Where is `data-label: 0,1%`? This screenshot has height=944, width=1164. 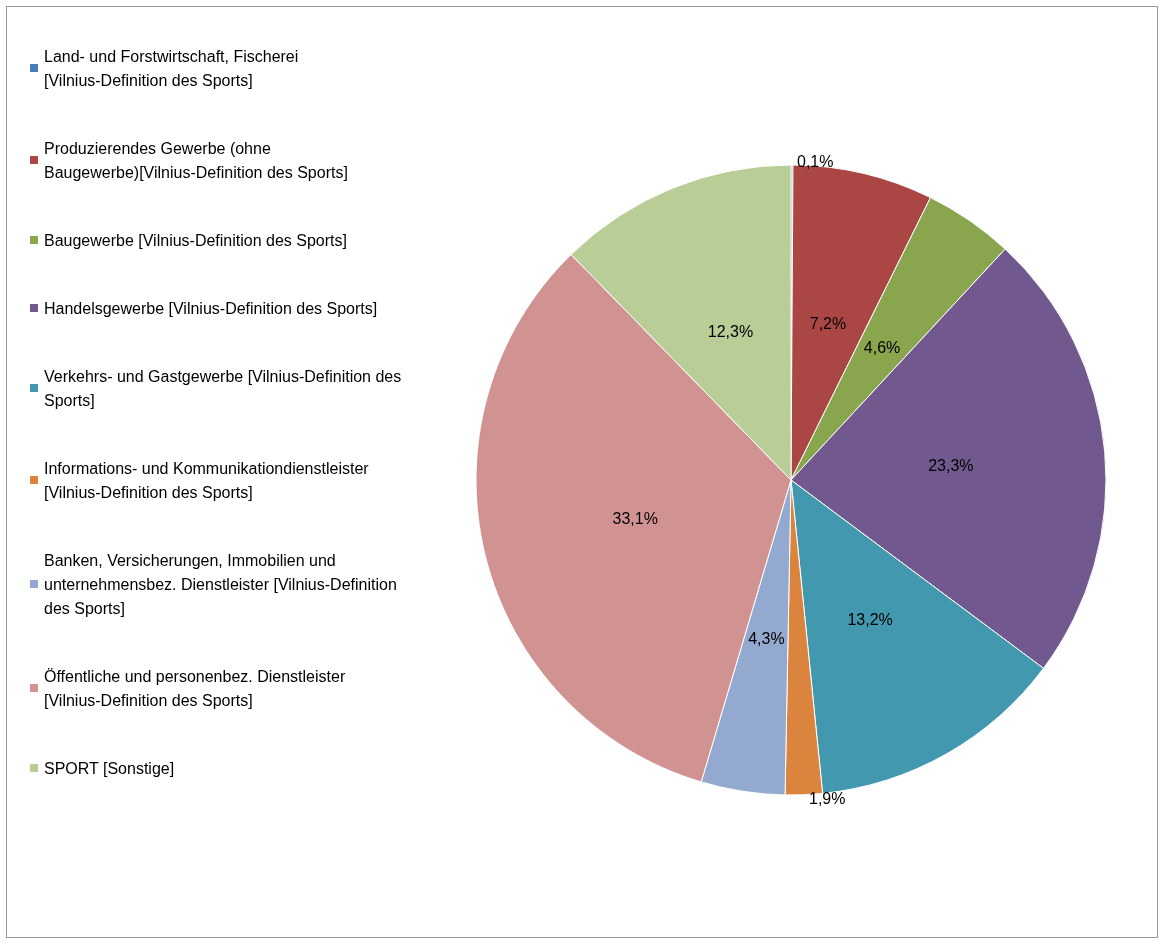 data-label: 0,1% is located at coordinates (815, 161).